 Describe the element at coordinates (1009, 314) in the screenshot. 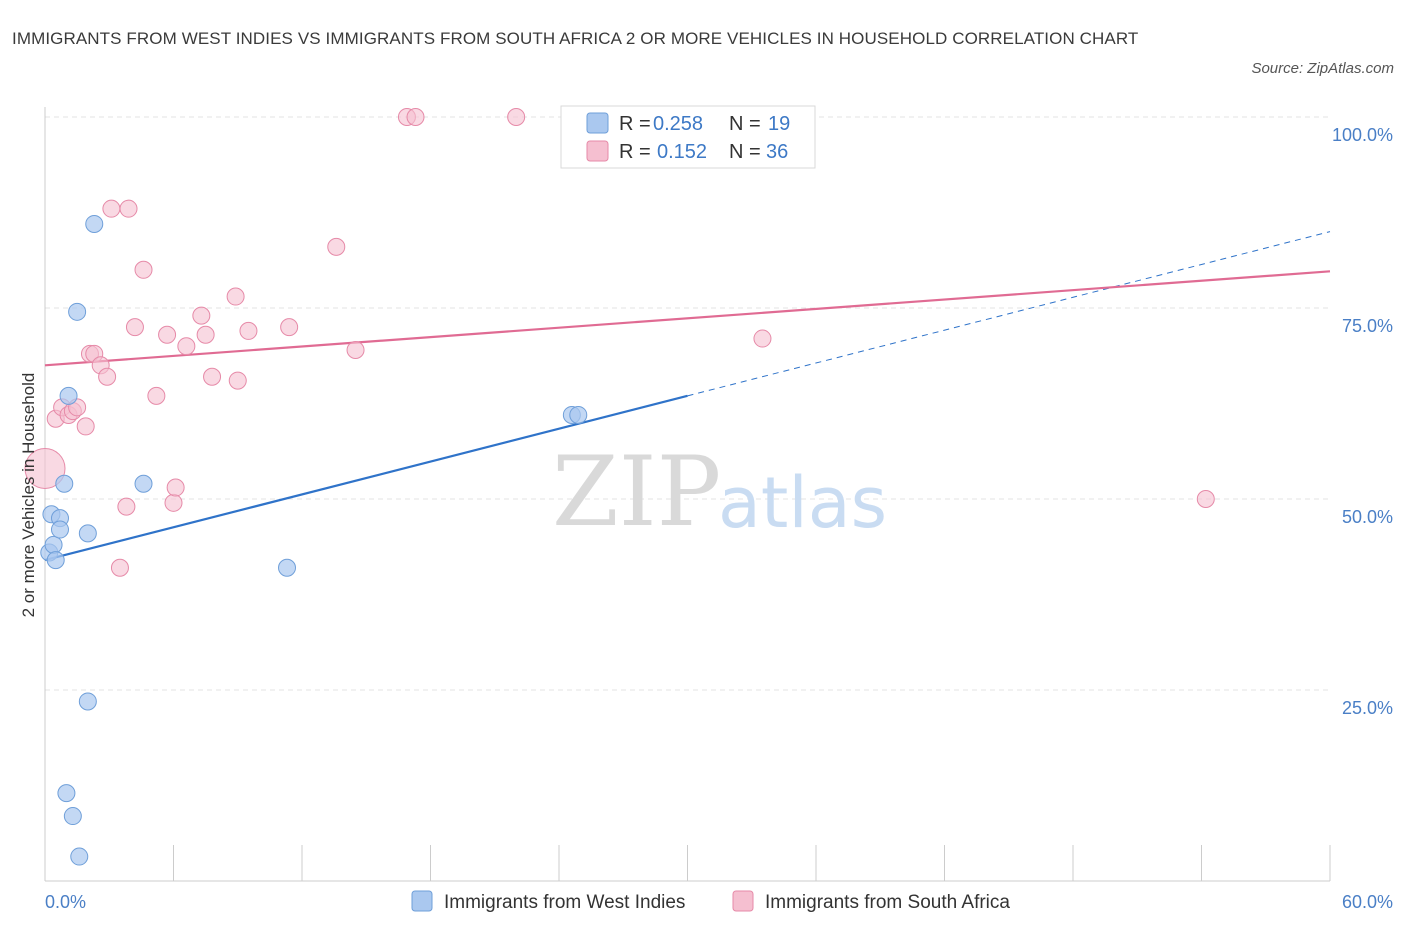

I see `trend-line-west-indies-extension` at that location.